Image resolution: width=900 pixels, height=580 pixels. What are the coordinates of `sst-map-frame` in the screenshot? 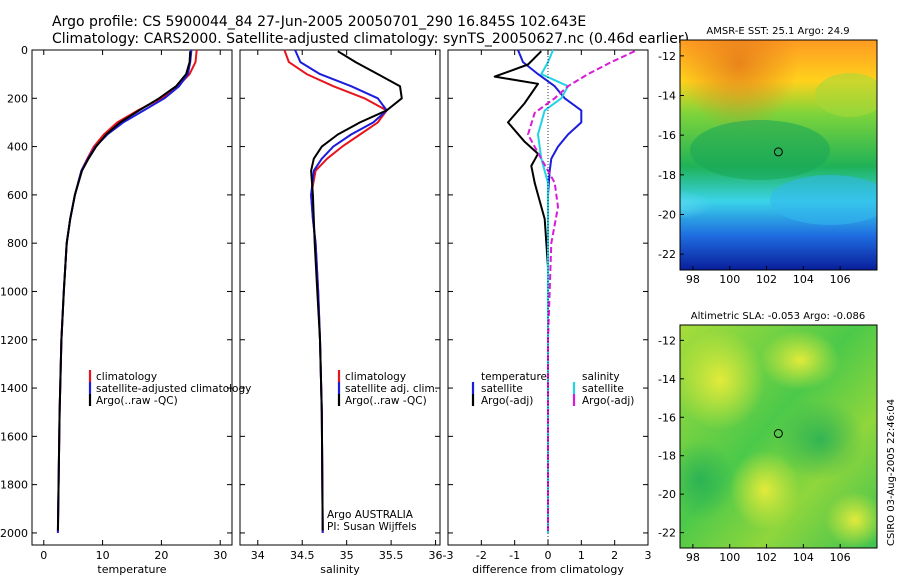 It's located at (778, 155).